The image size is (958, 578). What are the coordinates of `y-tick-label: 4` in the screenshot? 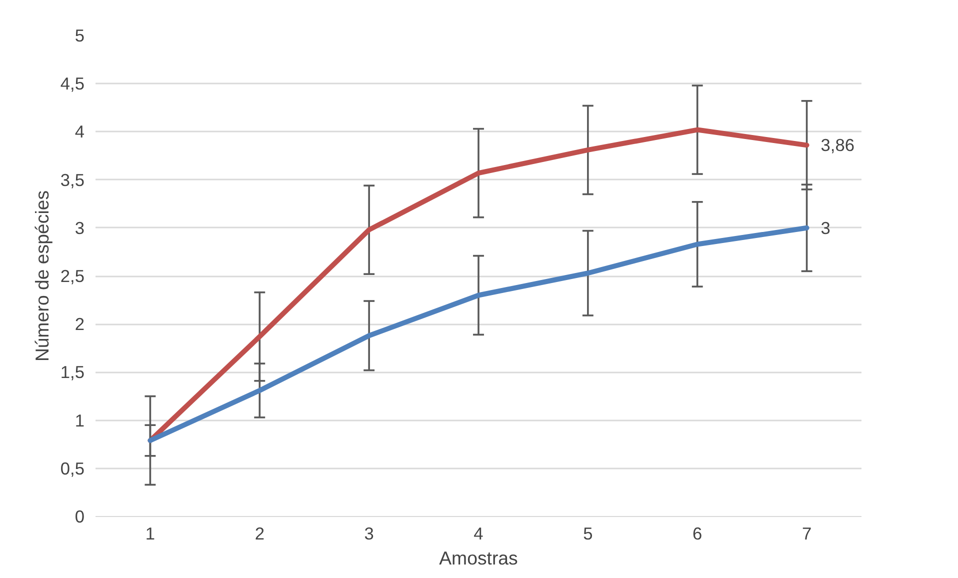 It's located at (79, 132).